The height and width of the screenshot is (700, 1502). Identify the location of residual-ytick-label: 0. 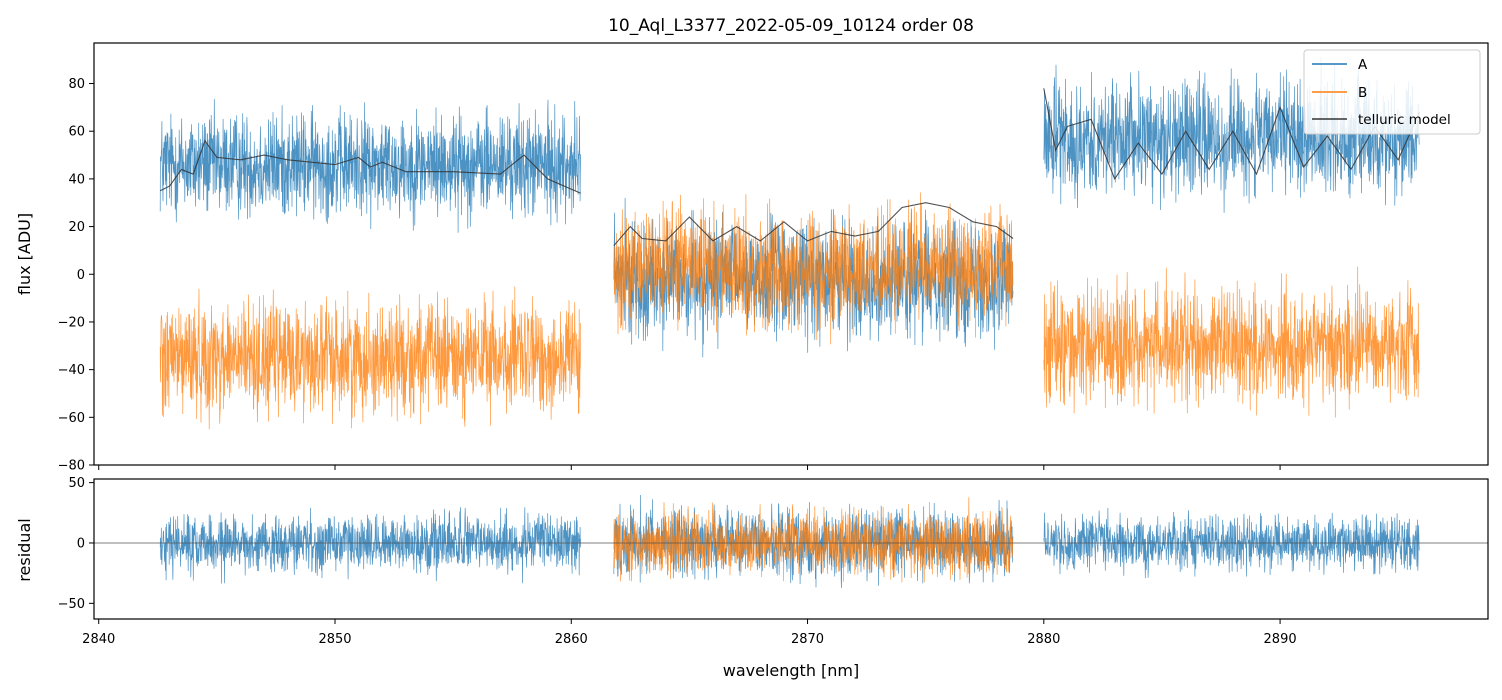
(81, 543).